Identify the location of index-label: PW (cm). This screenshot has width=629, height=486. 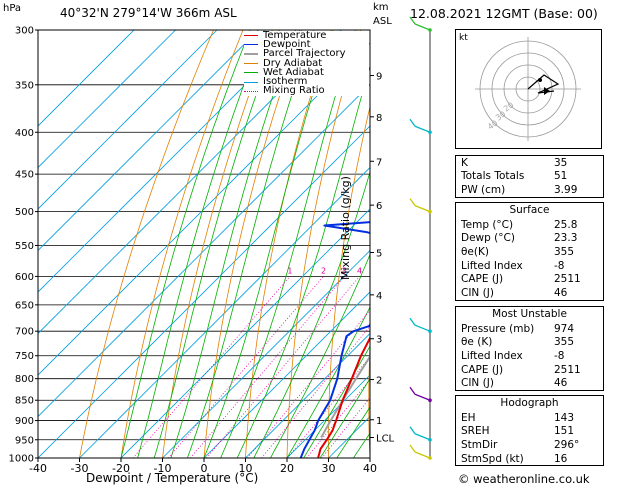
(483, 189).